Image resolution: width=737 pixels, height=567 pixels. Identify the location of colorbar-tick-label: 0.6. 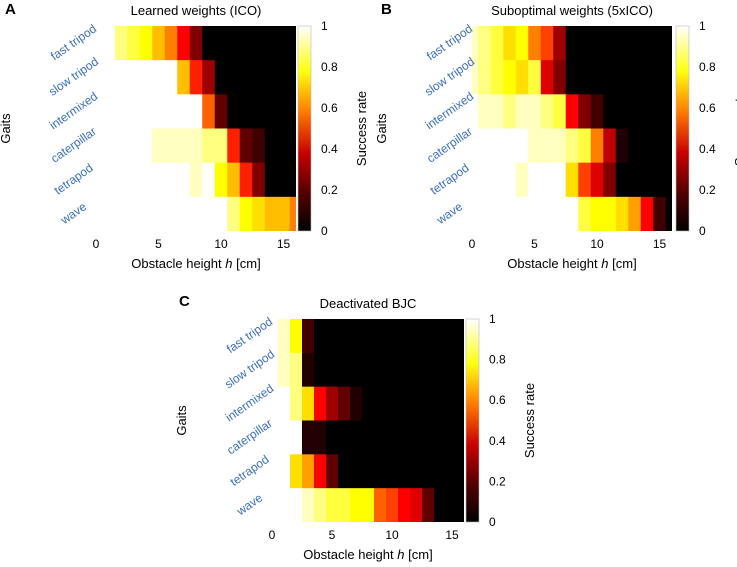
(497, 400).